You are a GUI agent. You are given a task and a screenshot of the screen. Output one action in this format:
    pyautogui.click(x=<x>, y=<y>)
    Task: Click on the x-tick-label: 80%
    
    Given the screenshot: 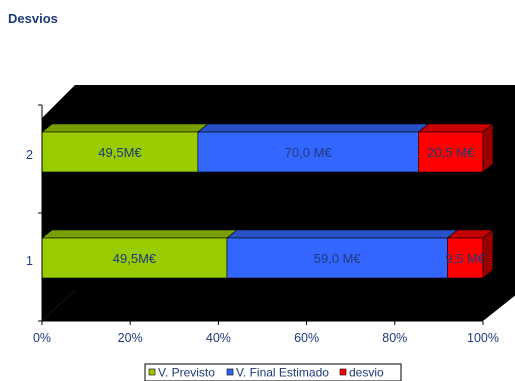 What is the action you would take?
    pyautogui.click(x=394, y=338)
    